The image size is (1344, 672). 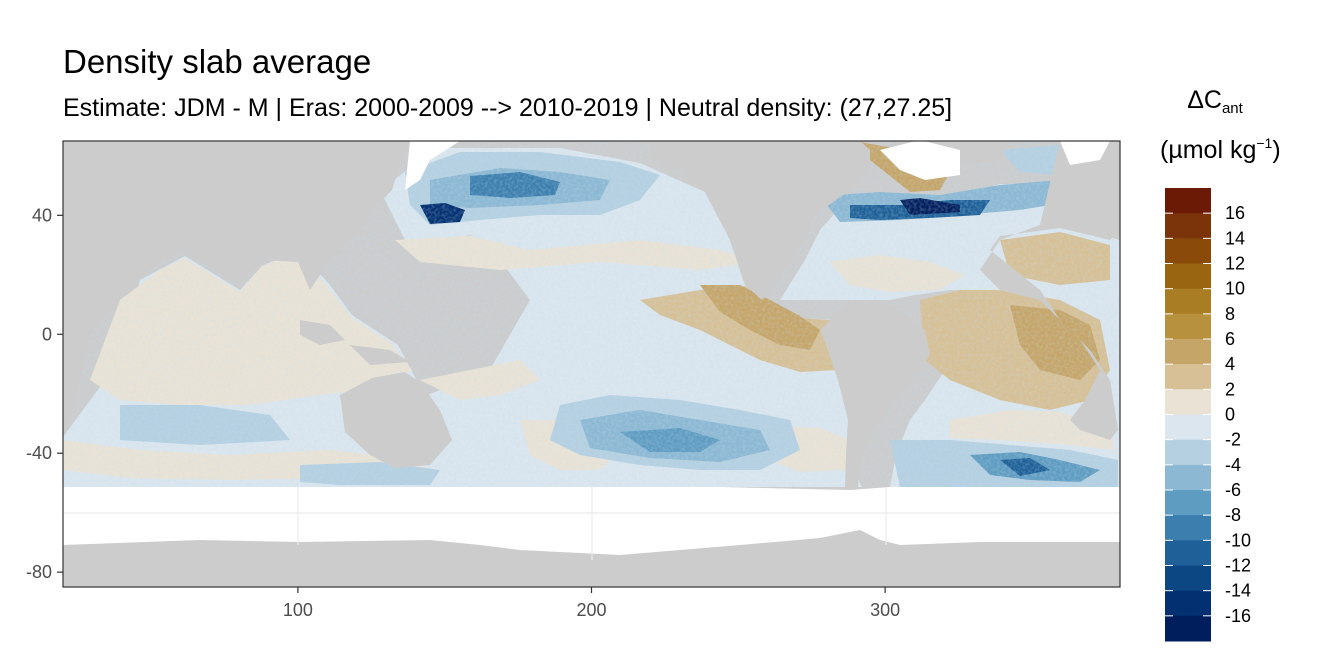 I want to click on x-axis: 100 200 300, so click(x=591, y=603).